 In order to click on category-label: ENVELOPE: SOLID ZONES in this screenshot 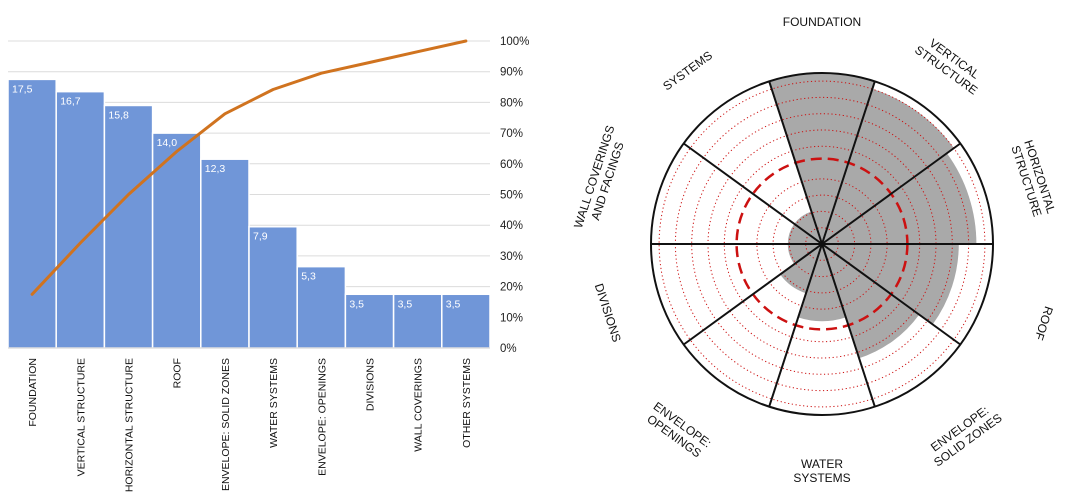, I will do `click(226, 424)`.